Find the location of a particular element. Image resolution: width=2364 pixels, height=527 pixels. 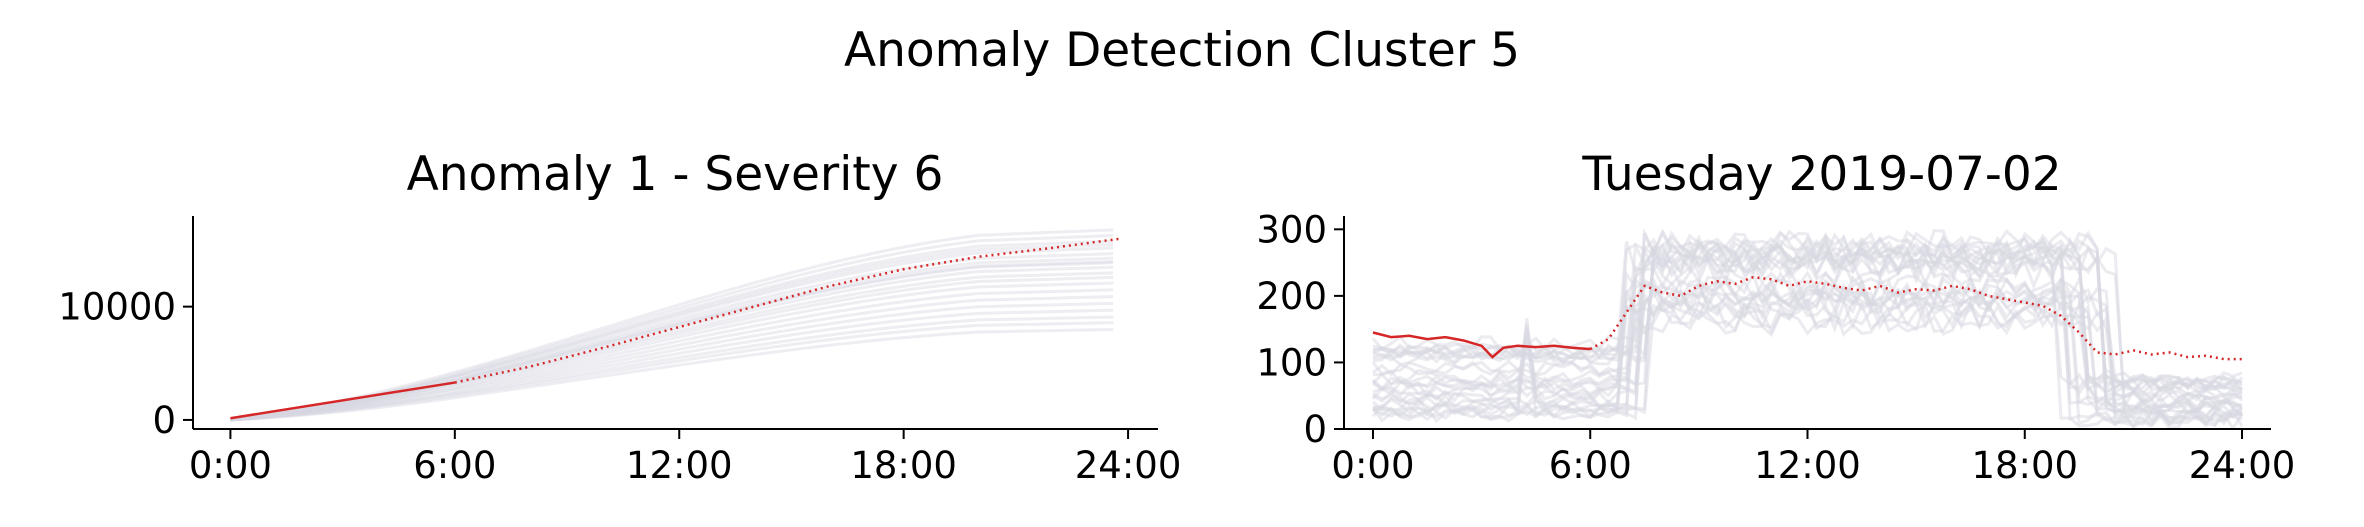

chart-2-xtick-label: 6:00 is located at coordinates (1590, 465).